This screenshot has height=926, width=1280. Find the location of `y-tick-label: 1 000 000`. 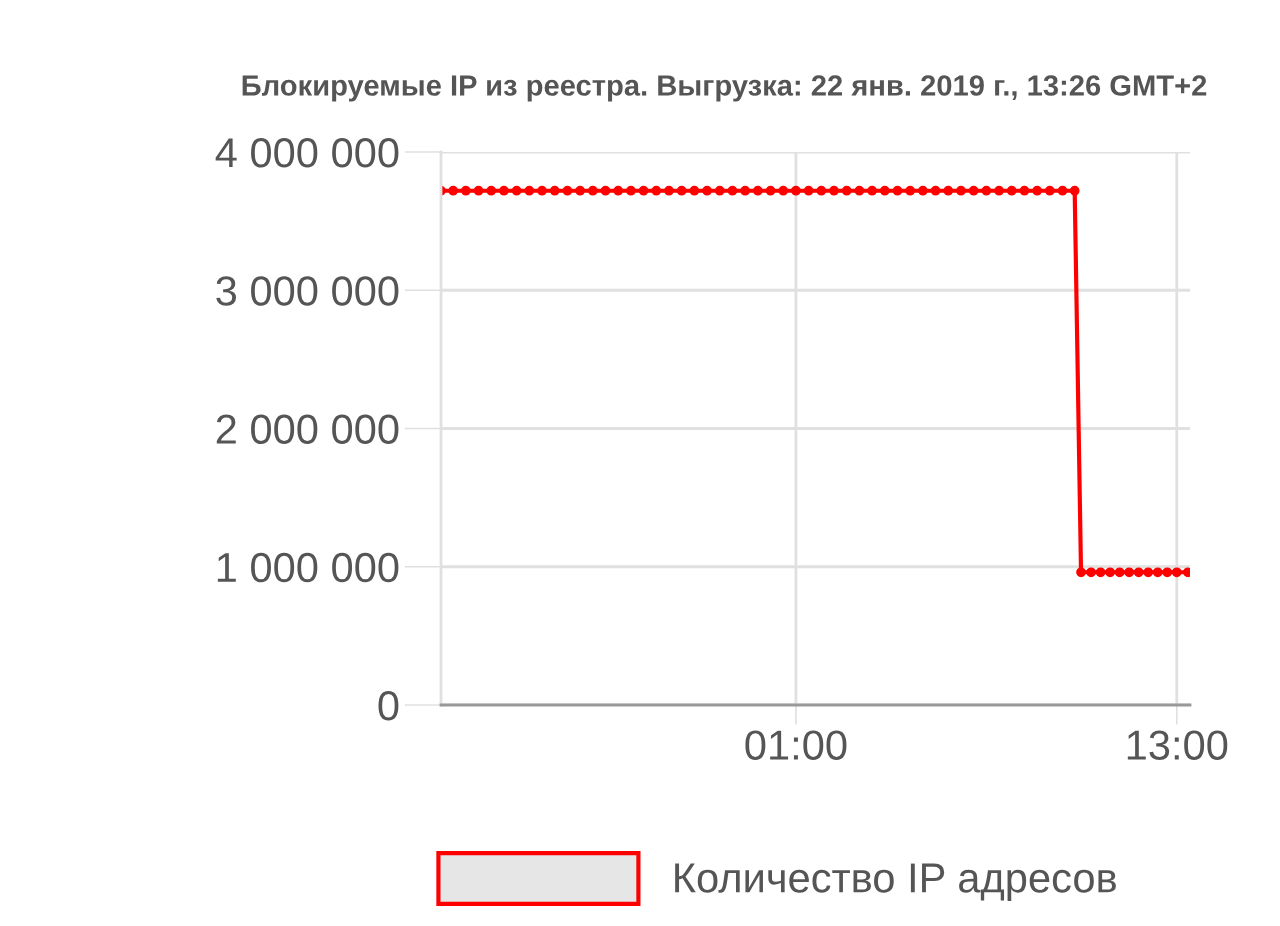

y-tick-label: 1 000 000 is located at coordinates (308, 567).